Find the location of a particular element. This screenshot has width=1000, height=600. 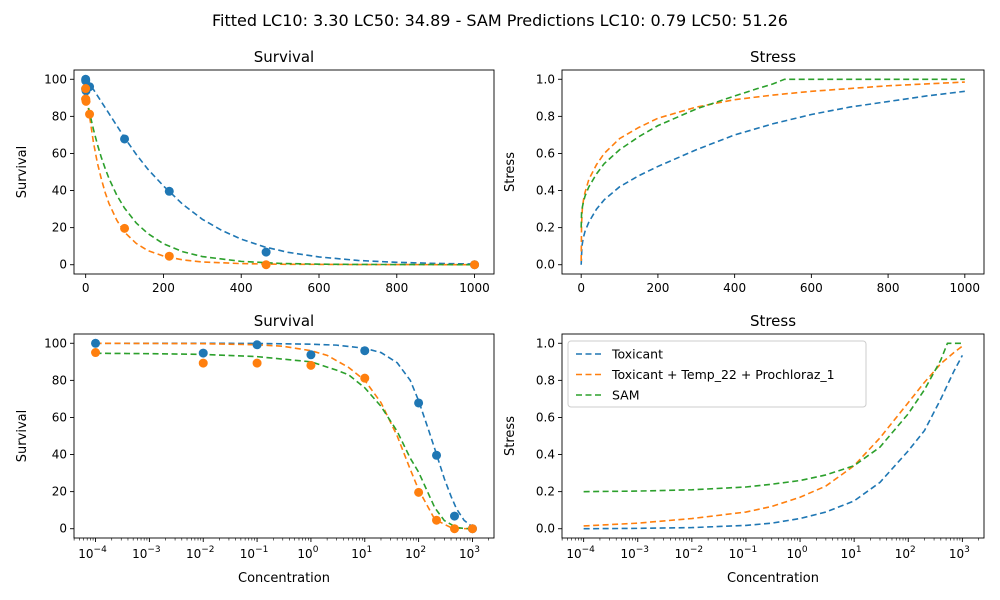

x-tick-label: 10² is located at coordinates (415, 553).